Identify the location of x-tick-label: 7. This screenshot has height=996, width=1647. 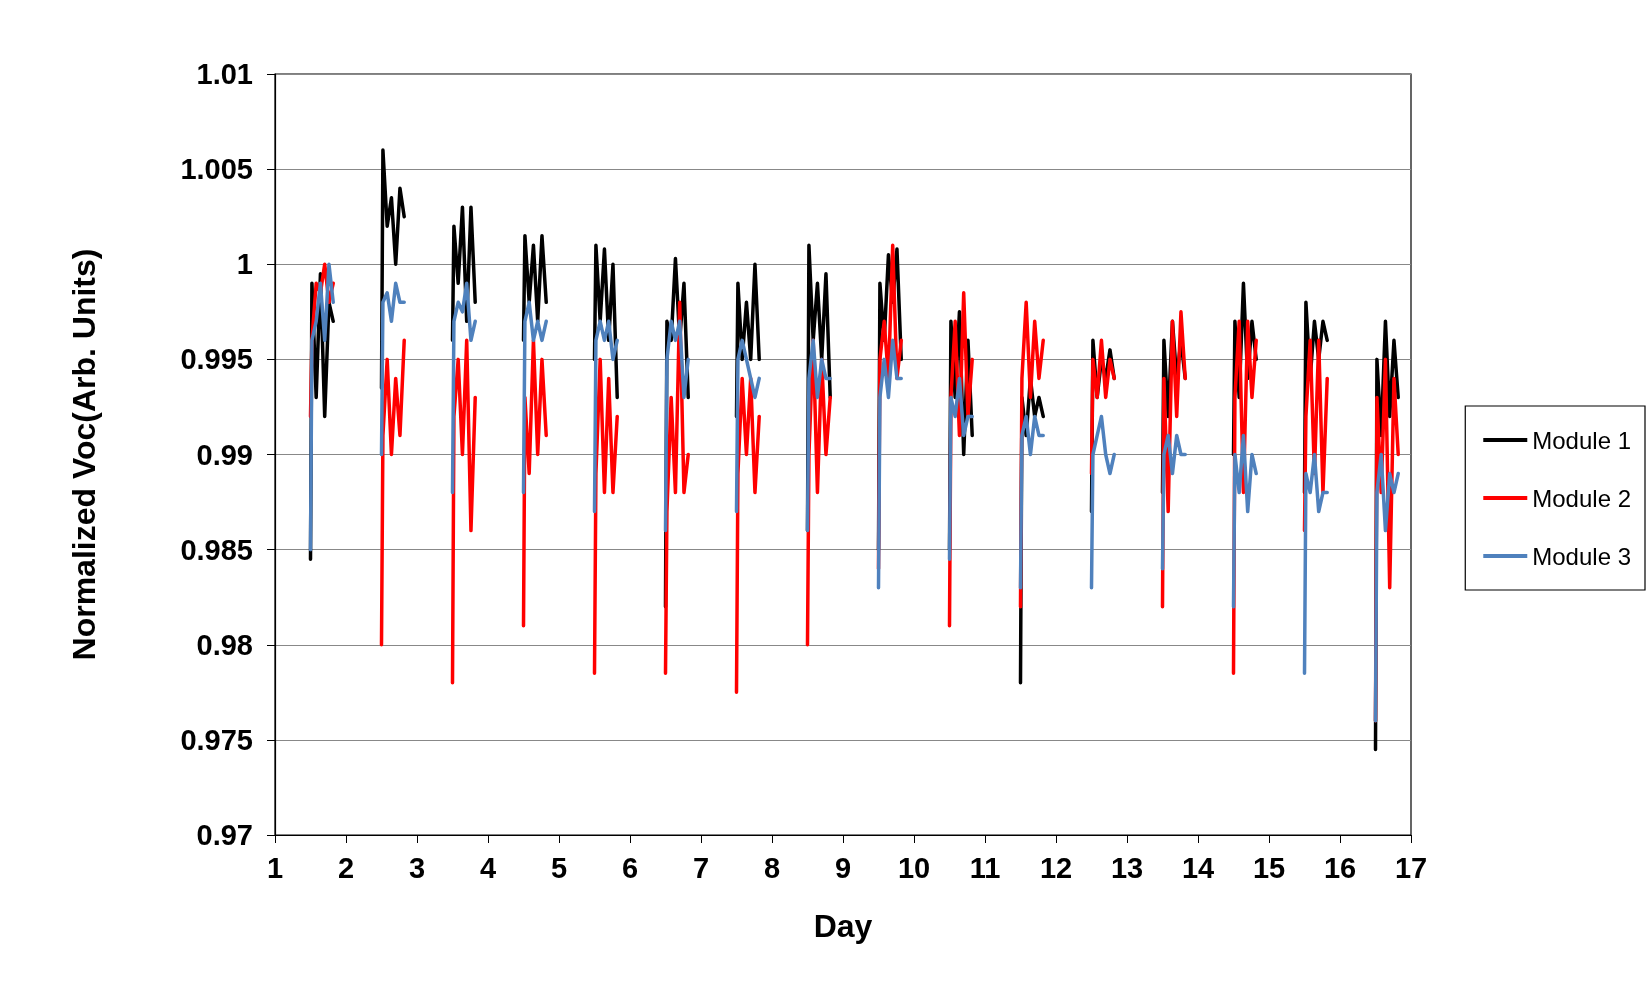
(701, 867).